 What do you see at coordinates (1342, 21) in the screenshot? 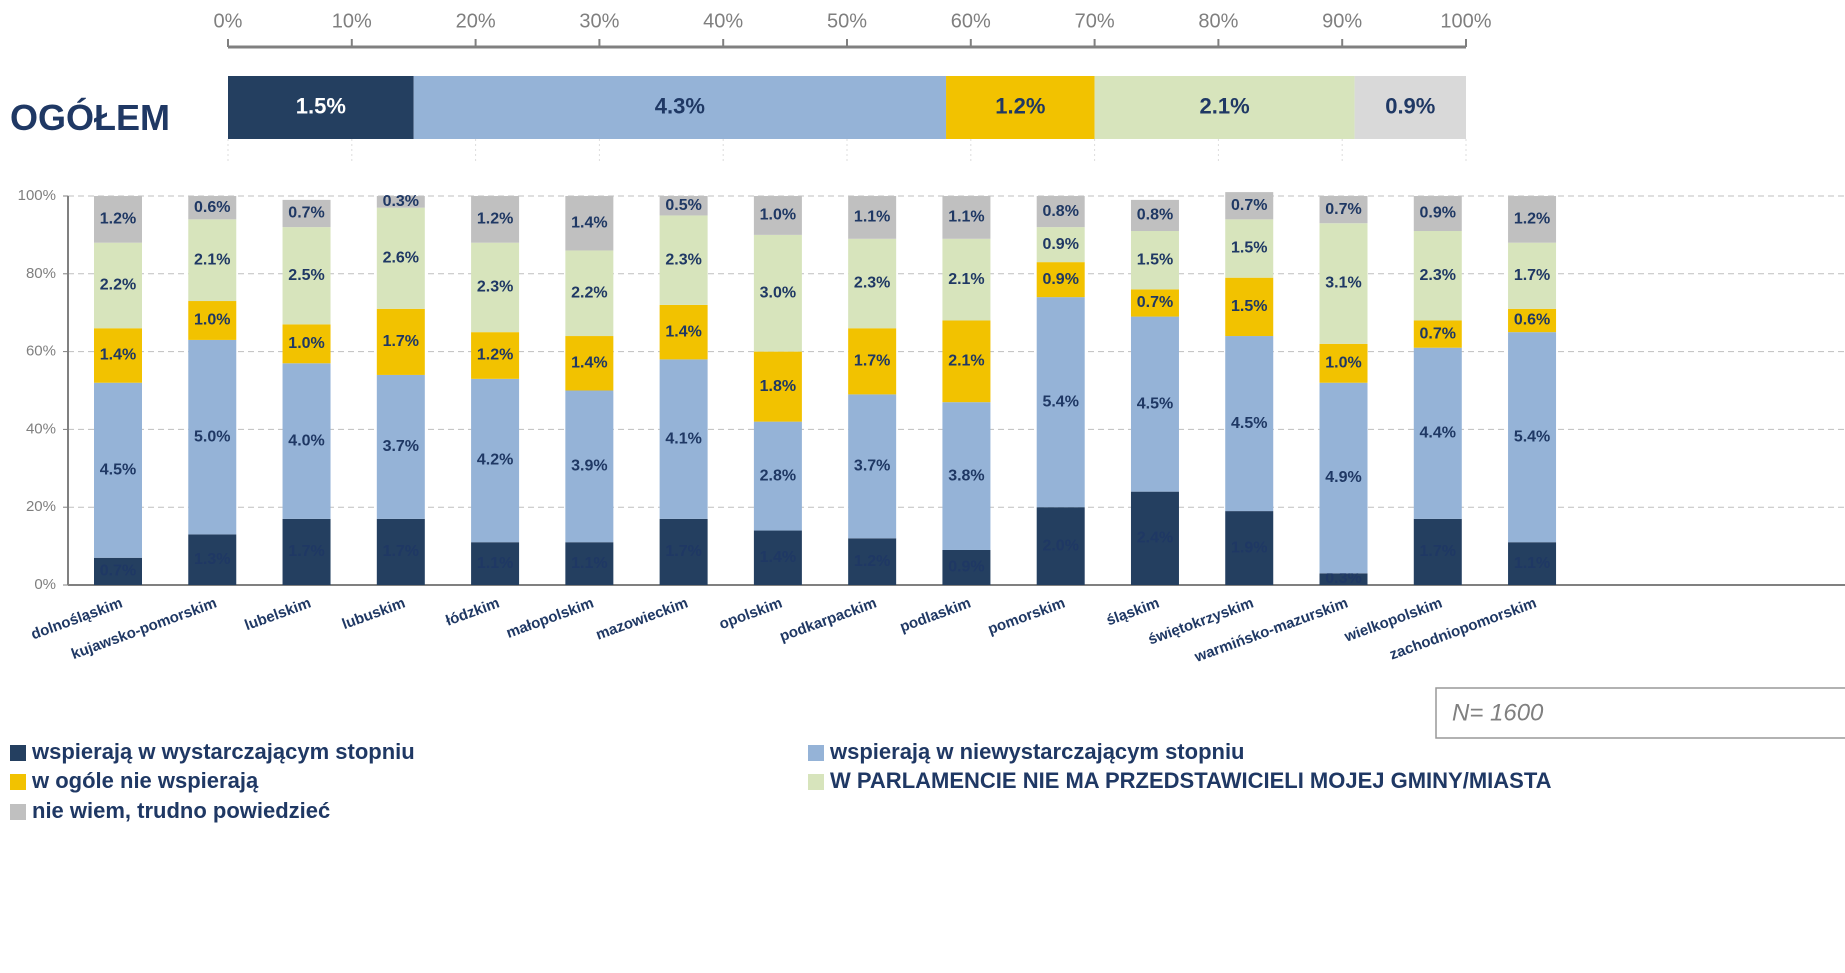
I see `x-tick-label: 90%` at bounding box center [1342, 21].